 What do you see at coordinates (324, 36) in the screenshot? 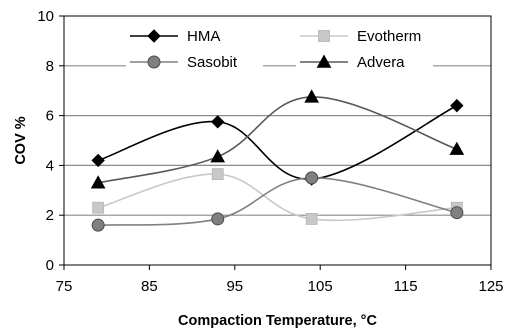
I see `legend-marker-evotherm` at bounding box center [324, 36].